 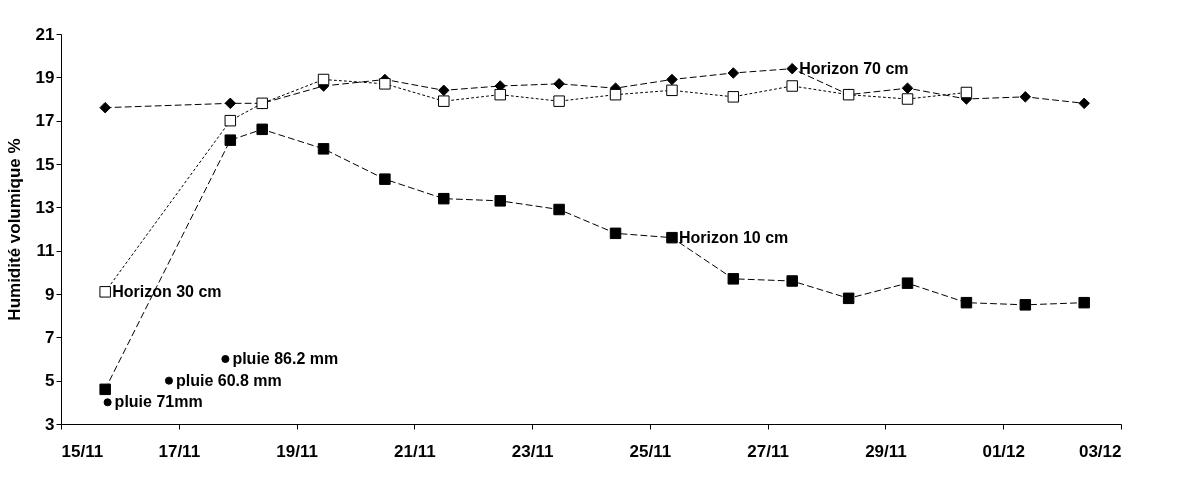 What do you see at coordinates (532, 451) in the screenshot?
I see `x-tick-label: 23/11` at bounding box center [532, 451].